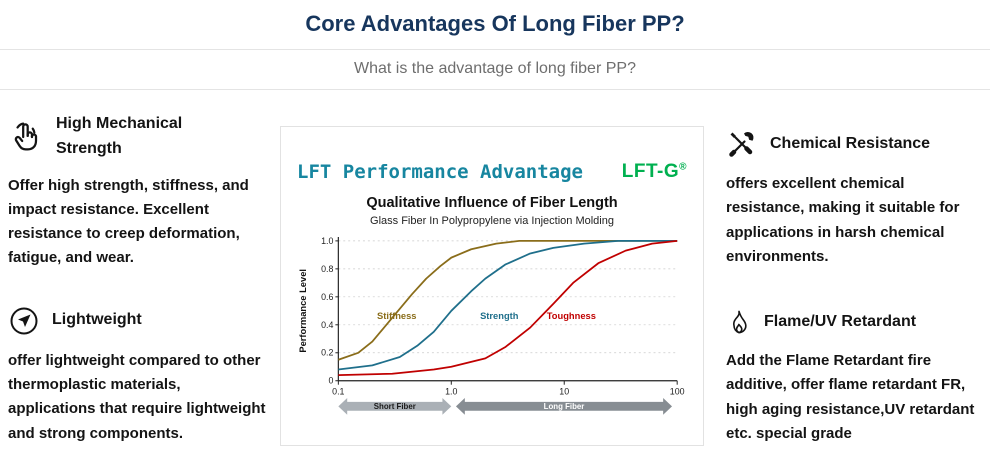 This screenshot has height=472, width=990. I want to click on feature-heading: Chemical Resistance, so click(852, 144).